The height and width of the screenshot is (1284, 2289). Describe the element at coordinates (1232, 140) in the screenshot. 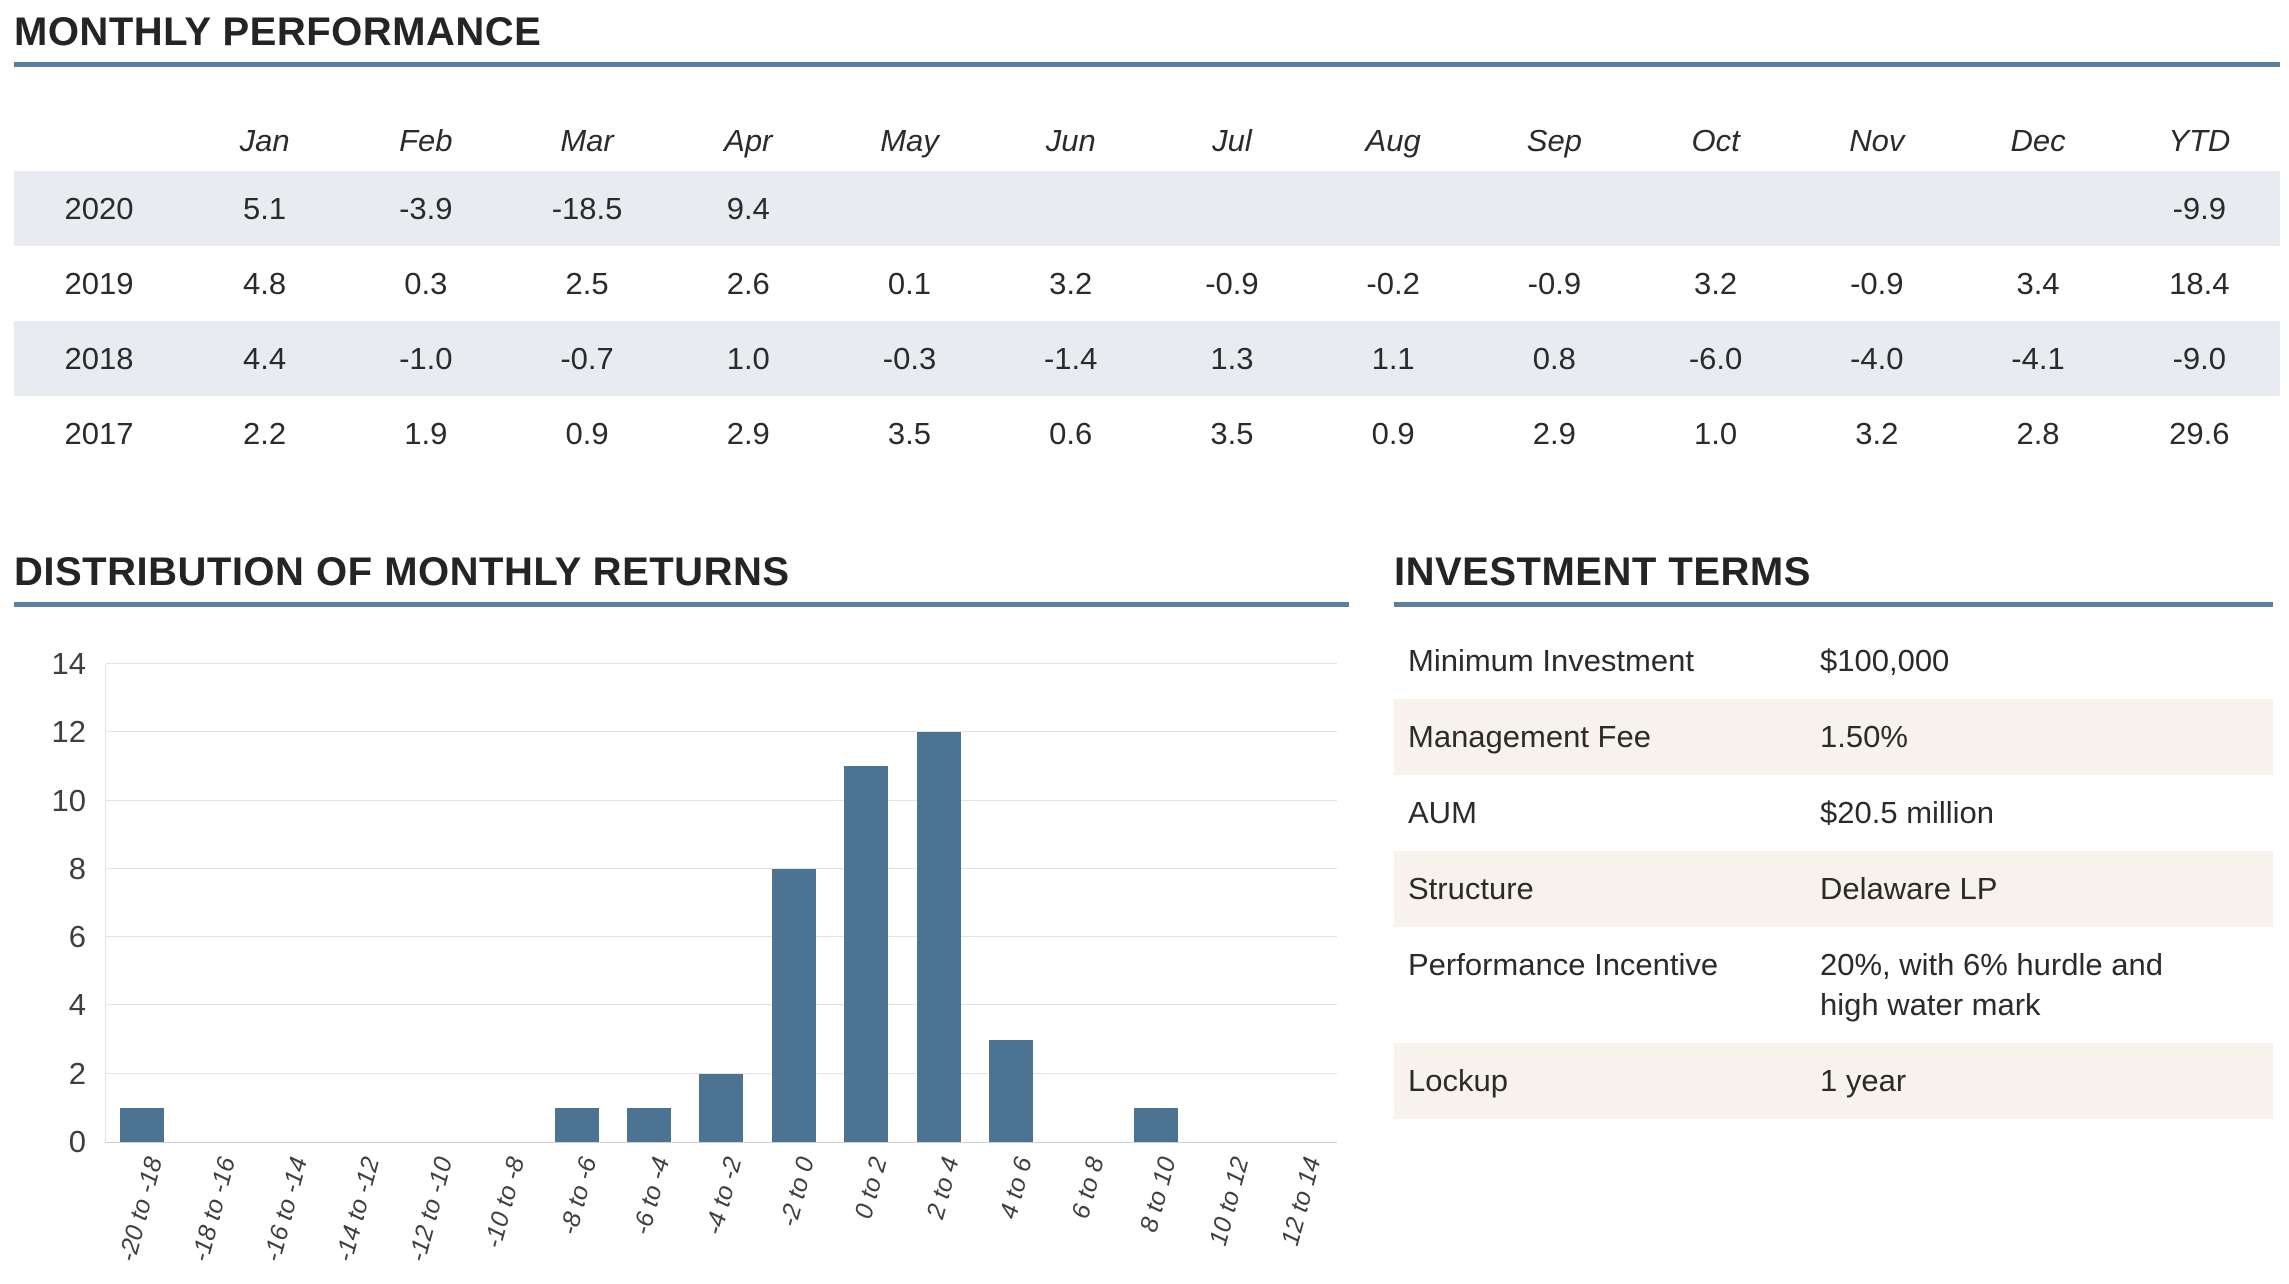

I see `month-column-header: Jul` at that location.